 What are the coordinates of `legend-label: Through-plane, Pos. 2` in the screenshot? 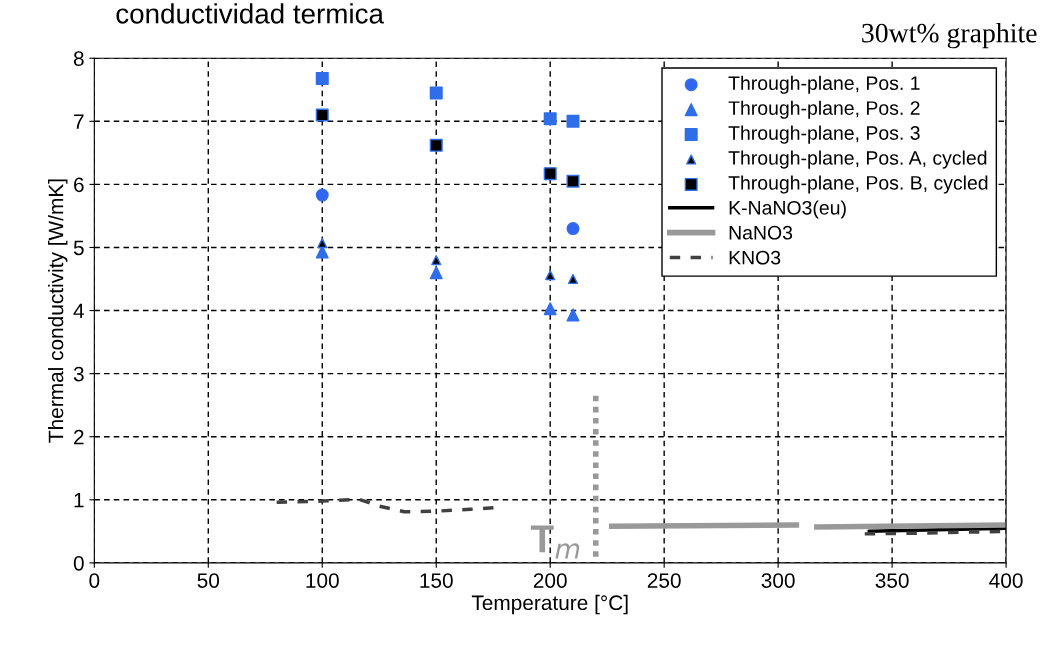 It's located at (824, 109).